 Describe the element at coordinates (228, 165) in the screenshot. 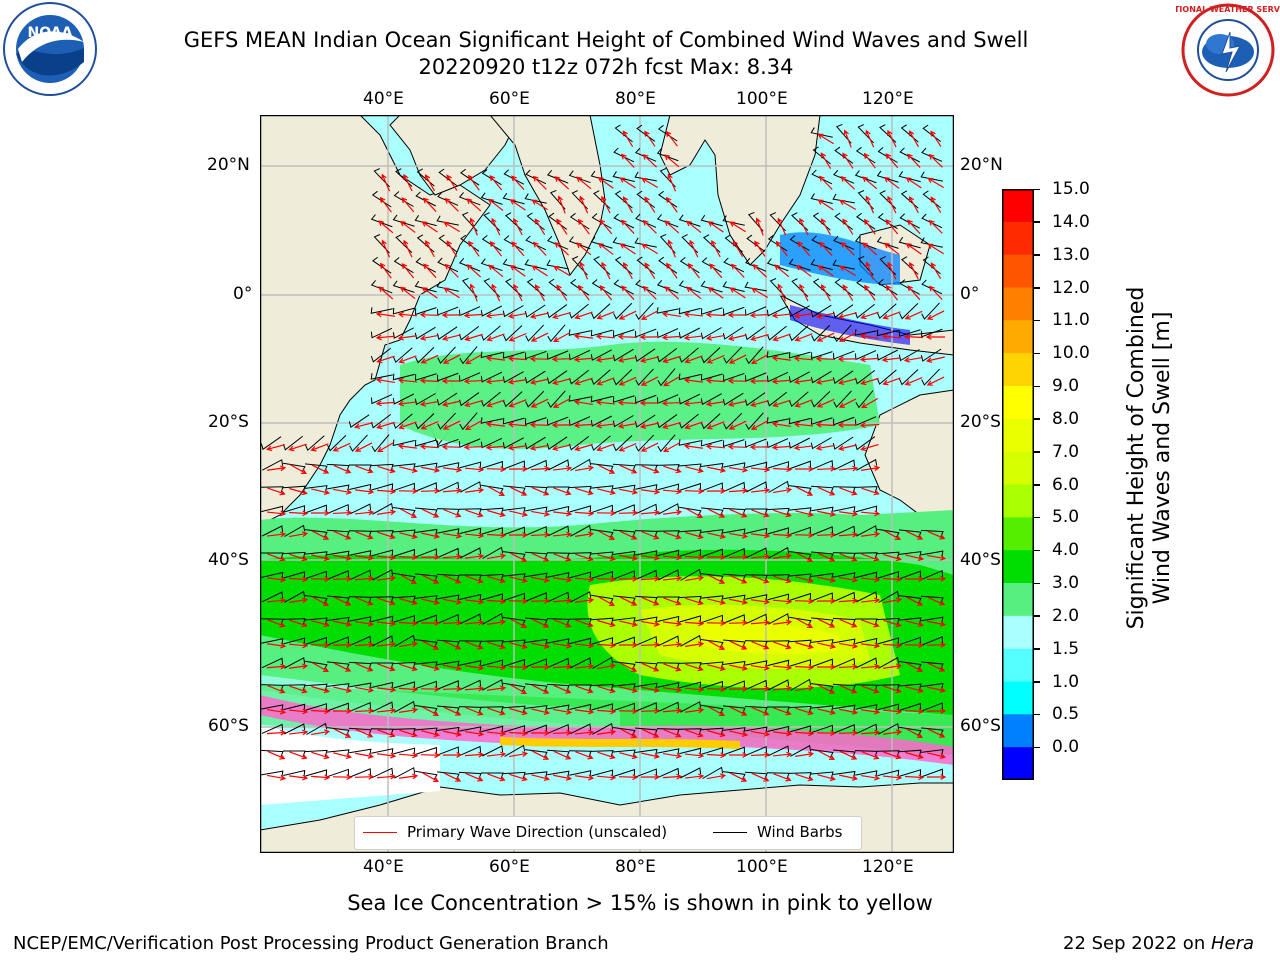

I see `lat-tick-left-20n: 20°N` at that location.